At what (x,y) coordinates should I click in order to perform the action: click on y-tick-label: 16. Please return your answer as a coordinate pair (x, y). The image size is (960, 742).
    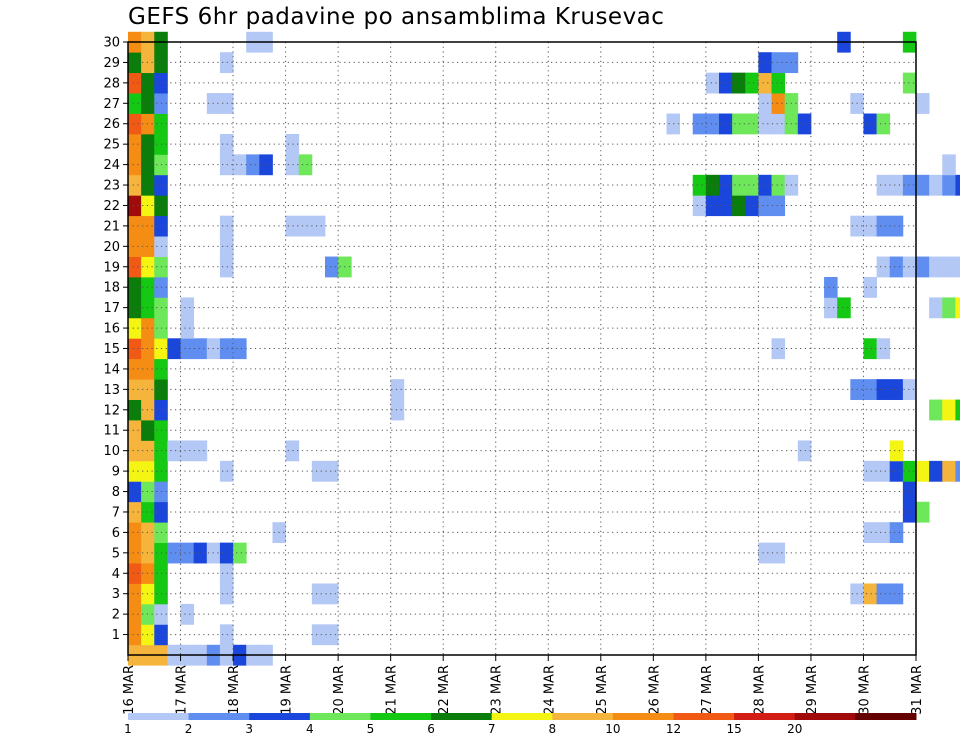
    Looking at the image, I should click on (111, 329).